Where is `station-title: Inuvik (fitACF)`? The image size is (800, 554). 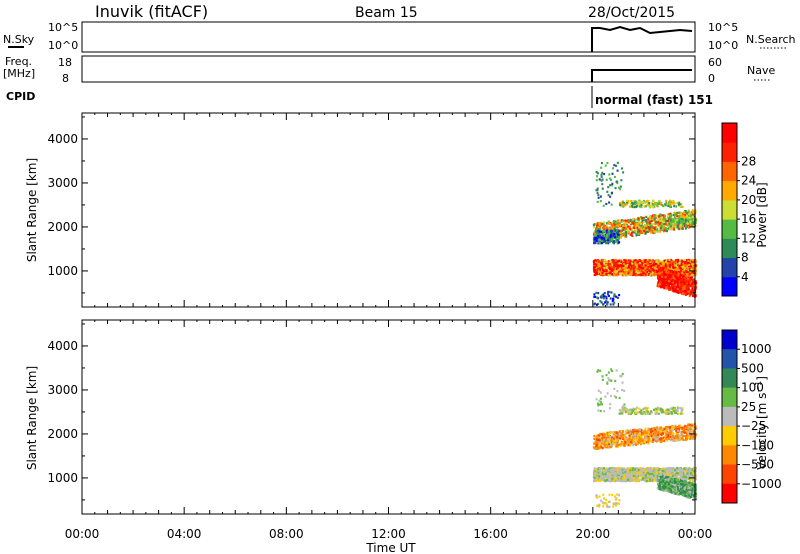
station-title: Inuvik (fitACF) is located at coordinates (151, 11).